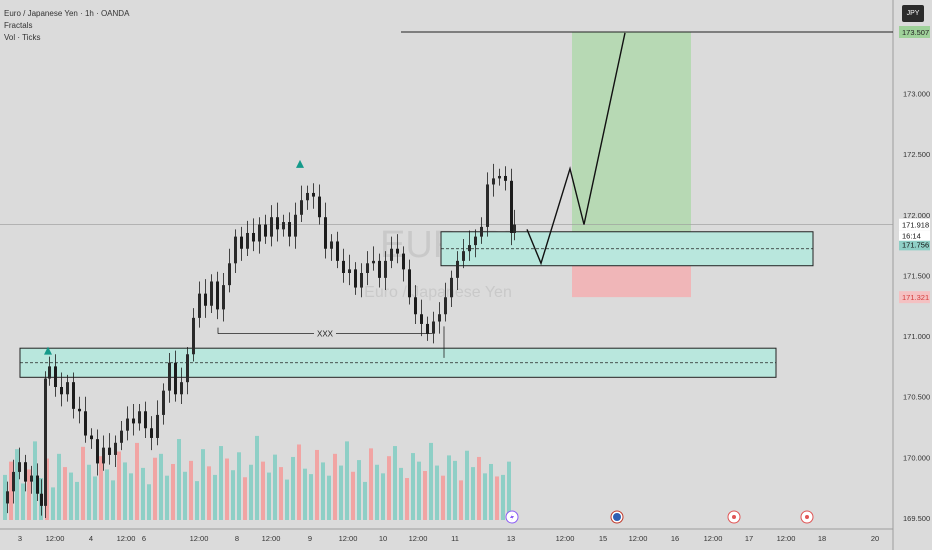 The image size is (932, 550). I want to click on symbol-title: Euro / Japanese Yen · 1h · OANDA, so click(67, 13).